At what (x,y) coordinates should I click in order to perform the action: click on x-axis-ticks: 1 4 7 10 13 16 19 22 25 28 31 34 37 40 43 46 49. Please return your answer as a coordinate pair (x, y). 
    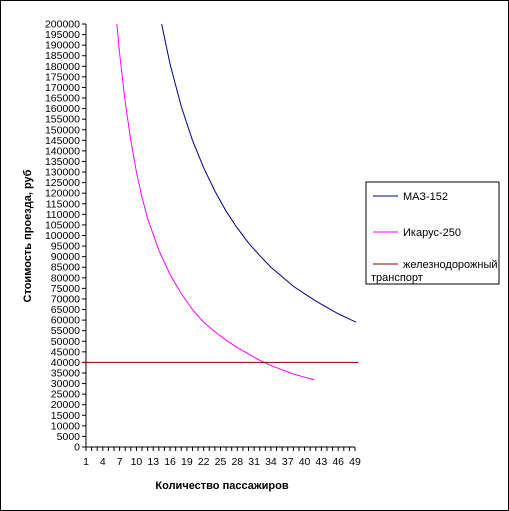
    Looking at the image, I should click on (222, 457).